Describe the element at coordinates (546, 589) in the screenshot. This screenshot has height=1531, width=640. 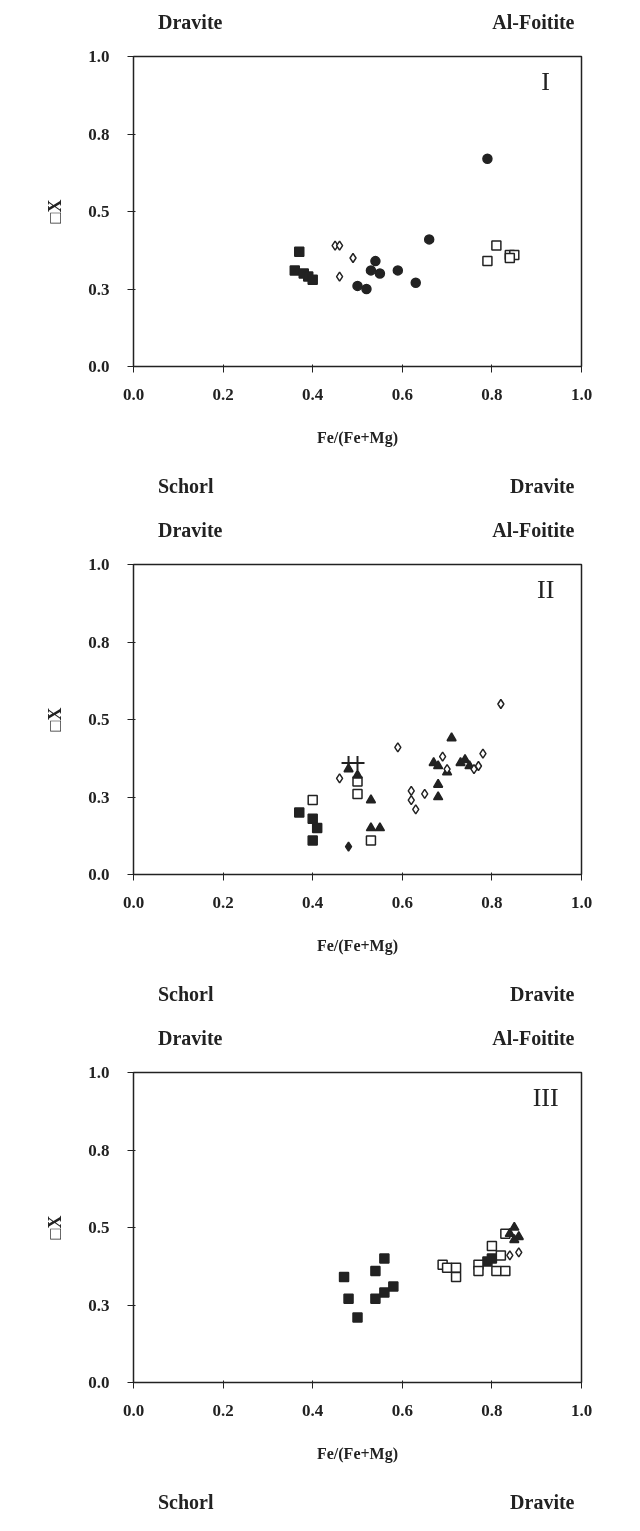
I see `chart-title: II` at that location.